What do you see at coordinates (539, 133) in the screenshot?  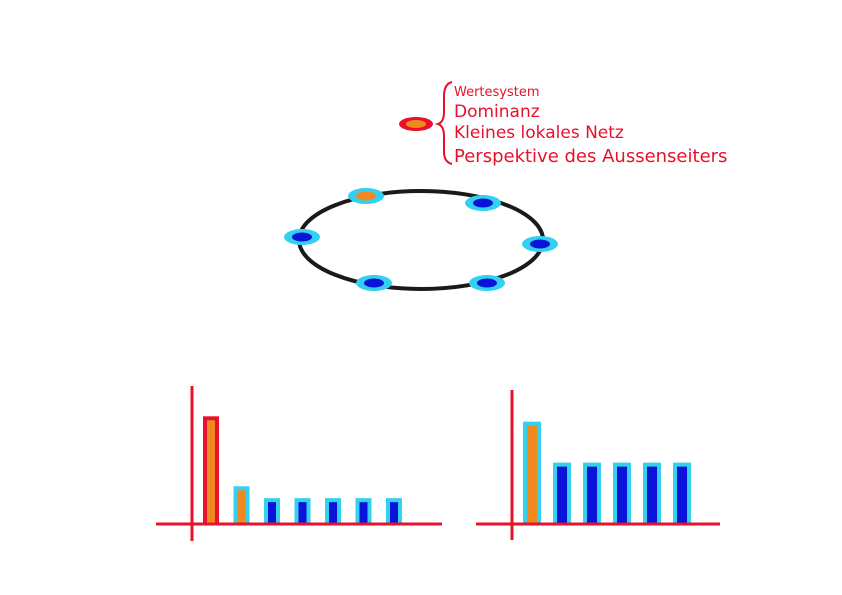 I see `legend-item-kleines-lokales-netz: Kleines lokales Netz` at bounding box center [539, 133].